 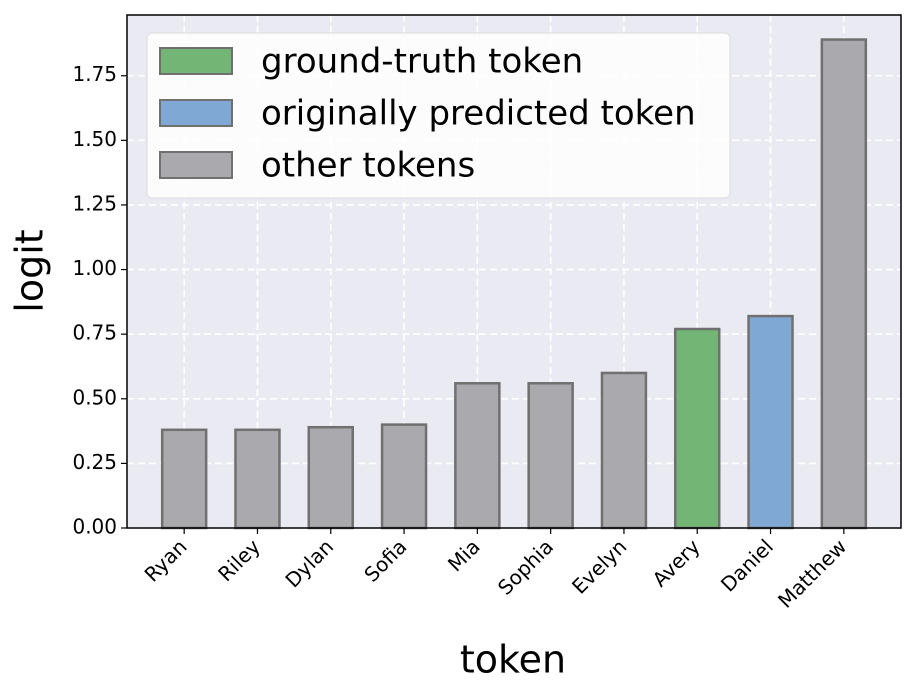 I want to click on legend-label: ground-truth token, so click(x=422, y=62).